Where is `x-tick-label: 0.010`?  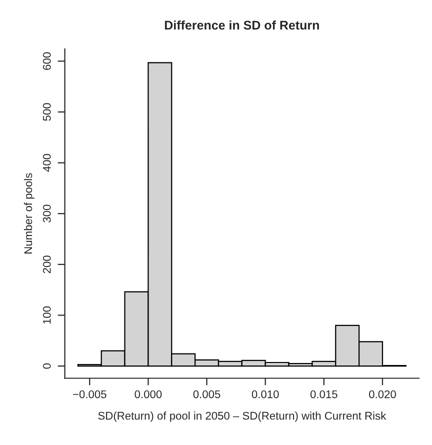
x-tick-label: 0.010 is located at coordinates (265, 394).